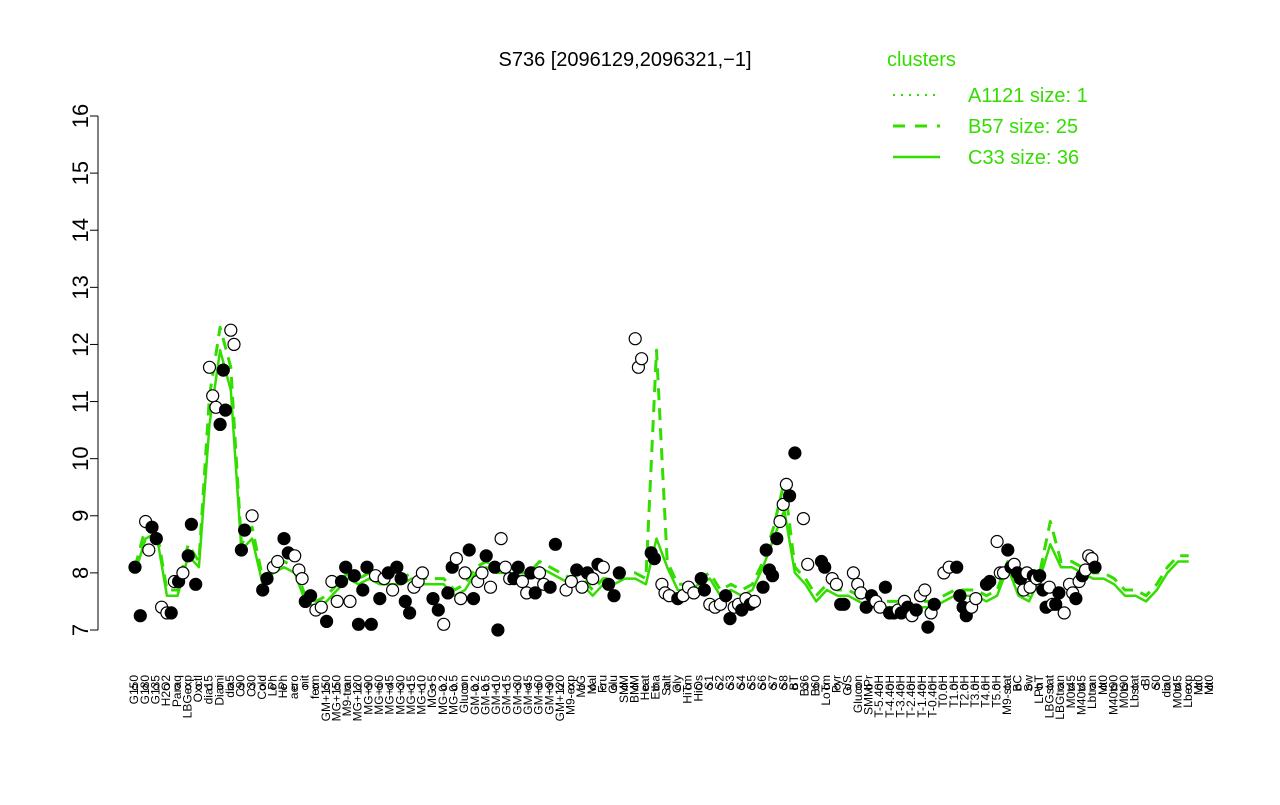 The height and width of the screenshot is (805, 1280). What do you see at coordinates (80, 116) in the screenshot?
I see `y-tick-label: 16` at bounding box center [80, 116].